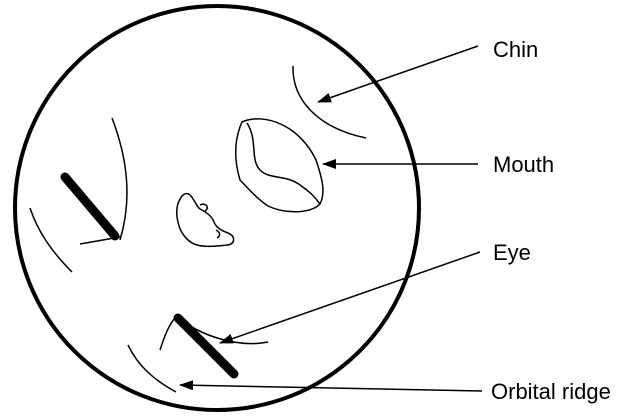 The height and width of the screenshot is (417, 640). I want to click on left-eye-bar, so click(90, 206).